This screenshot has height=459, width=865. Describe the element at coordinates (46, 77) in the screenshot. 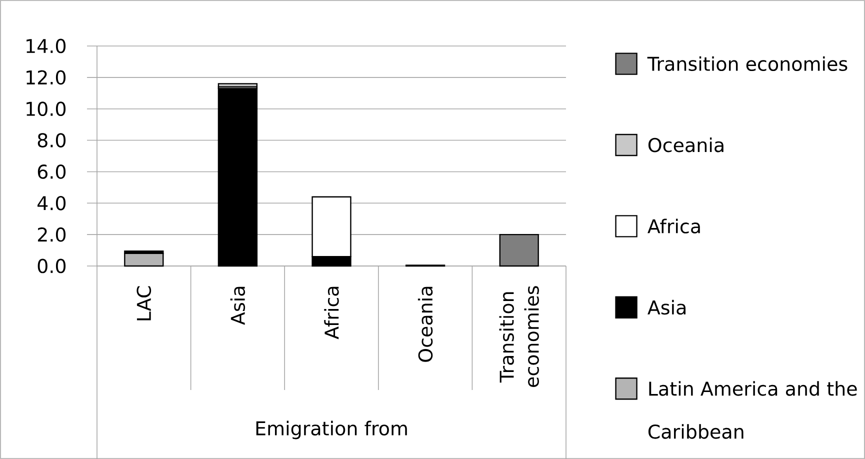

I see `y-tick-label: 12.0` at that location.